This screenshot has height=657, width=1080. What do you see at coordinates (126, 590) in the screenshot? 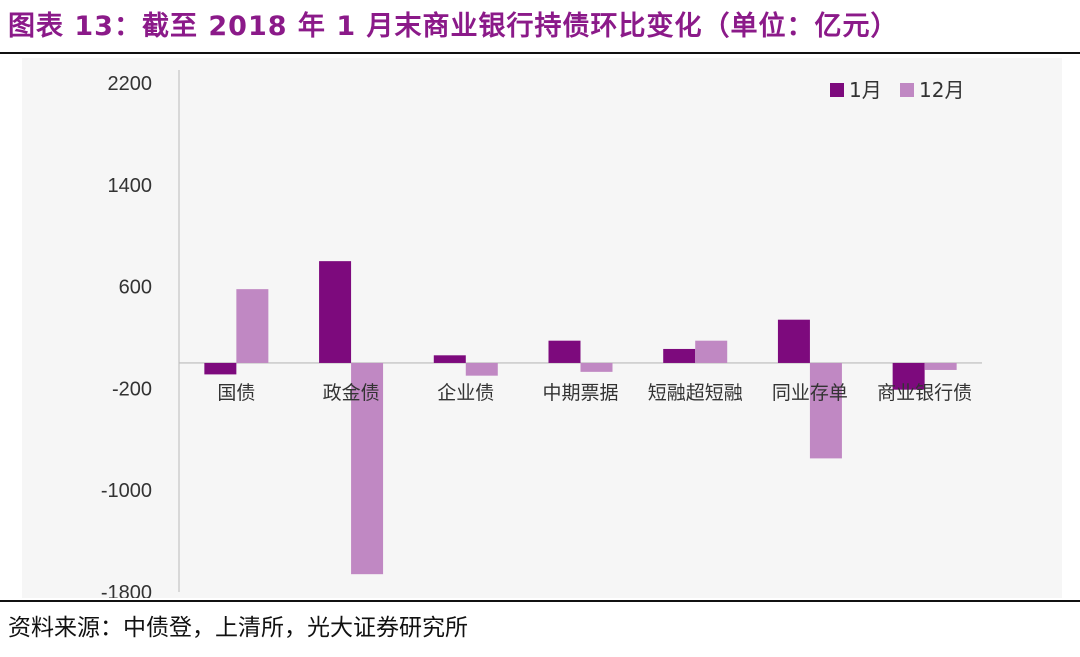
I see `y-tick-label: -1800` at bounding box center [126, 590].